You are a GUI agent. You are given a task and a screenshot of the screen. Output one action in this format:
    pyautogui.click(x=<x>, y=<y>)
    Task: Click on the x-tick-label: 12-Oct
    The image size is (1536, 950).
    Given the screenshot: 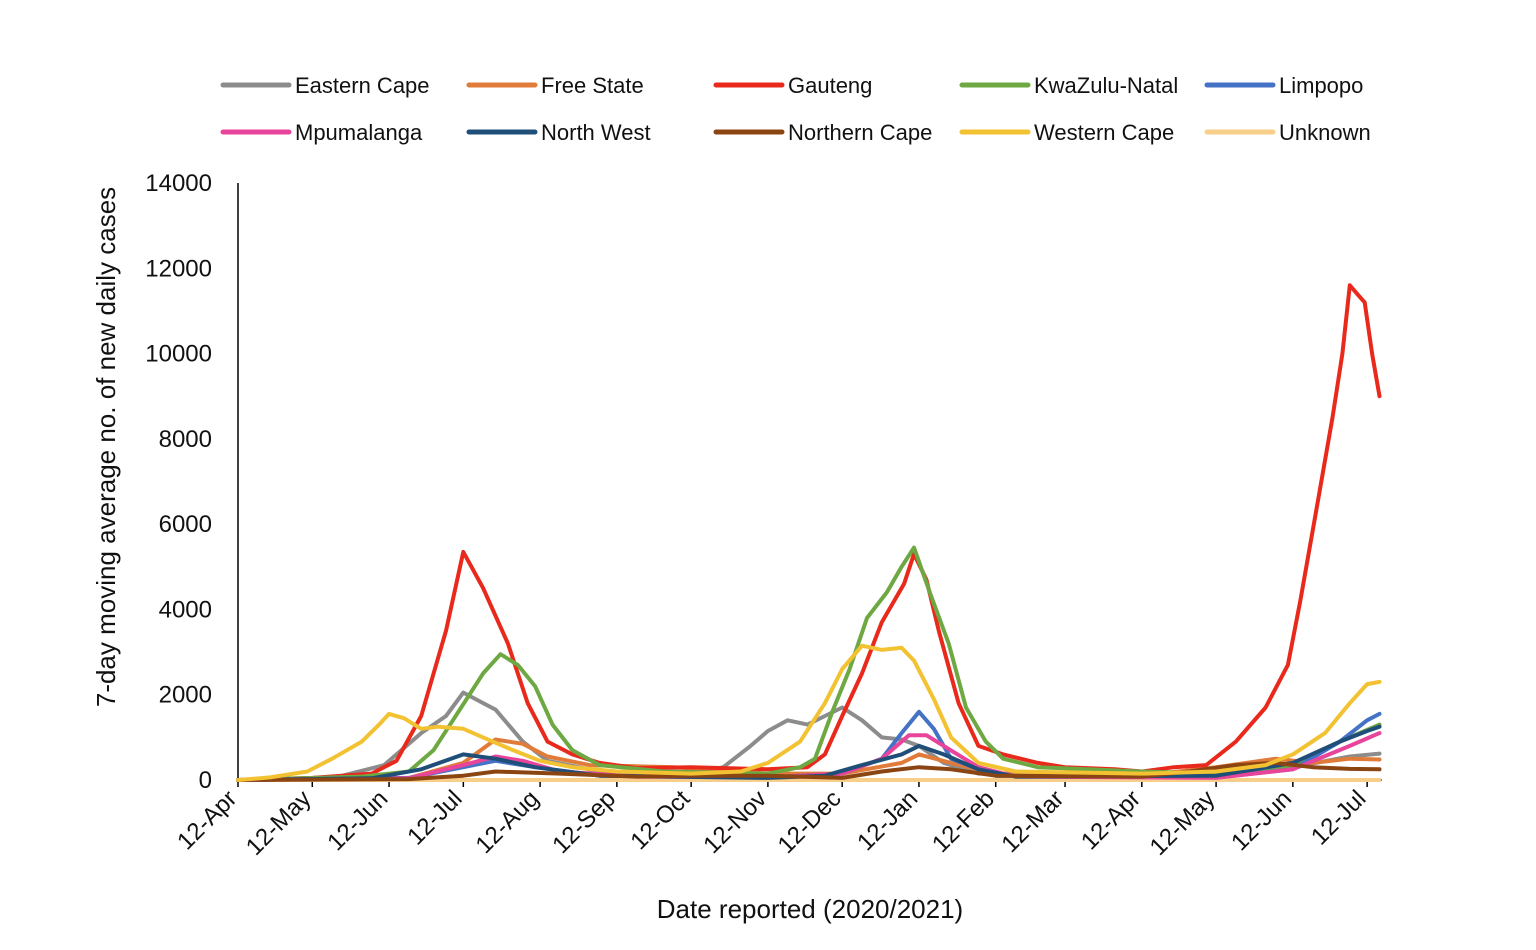 What is the action you would take?
    pyautogui.click(x=660, y=820)
    